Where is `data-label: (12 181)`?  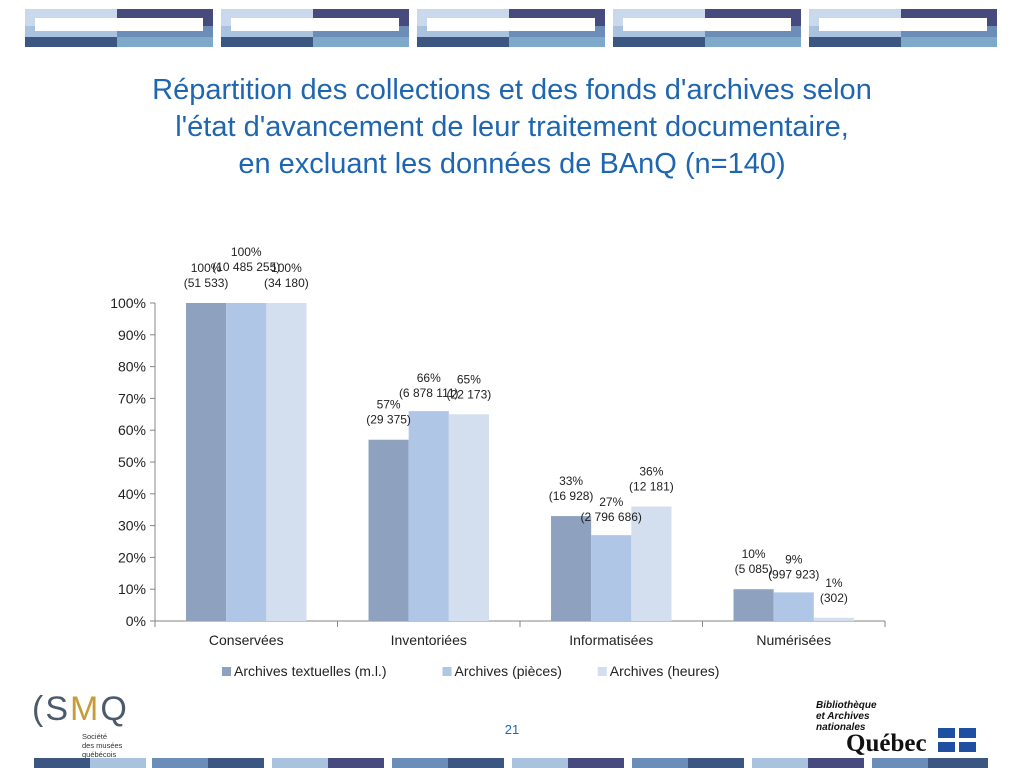 data-label: (12 181) is located at coordinates (651, 487).